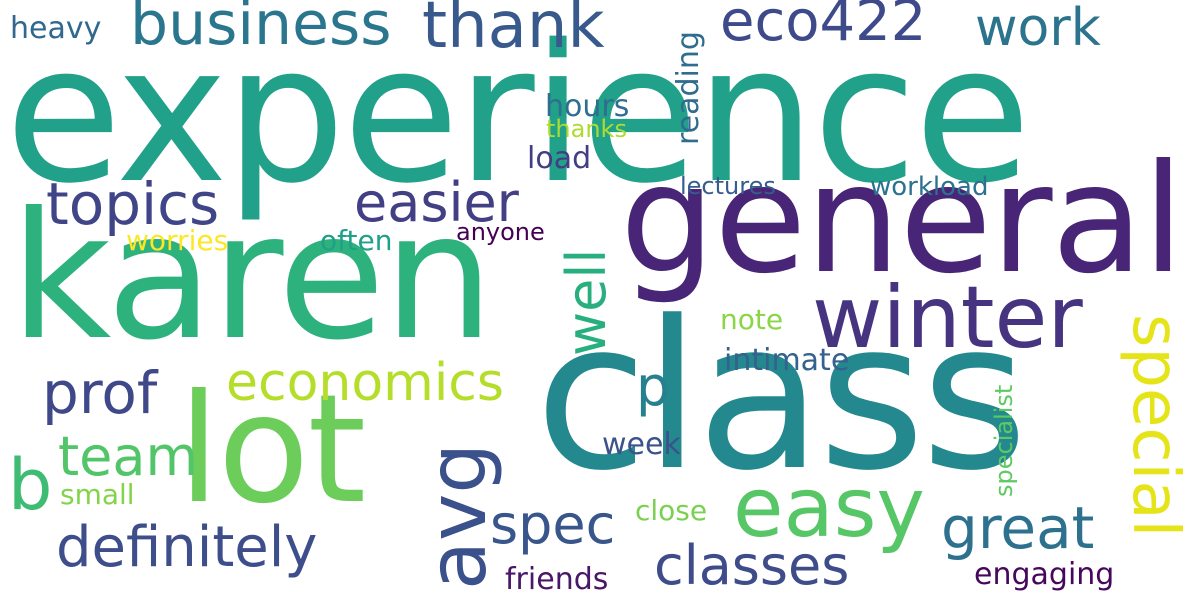 The height and width of the screenshot is (600, 1200). What do you see at coordinates (513, 31) in the screenshot?
I see `word-thank: thank` at bounding box center [513, 31].